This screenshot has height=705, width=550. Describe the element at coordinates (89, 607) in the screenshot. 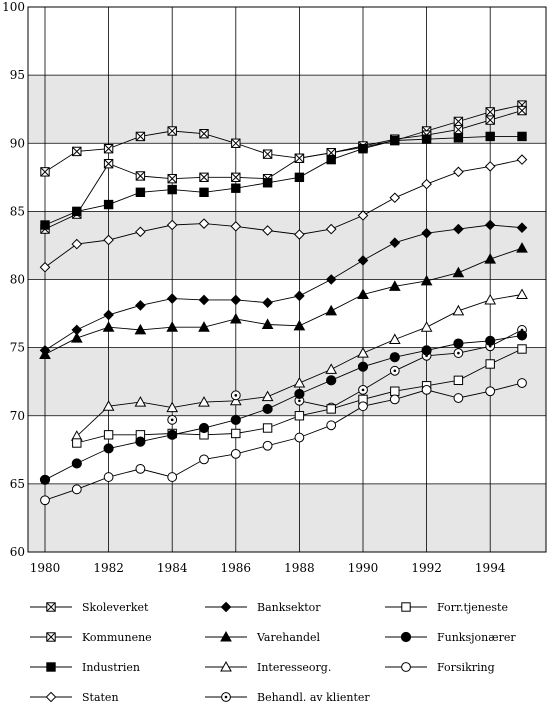

I see `legend-item-skoleverket: Skoleverket` at that location.